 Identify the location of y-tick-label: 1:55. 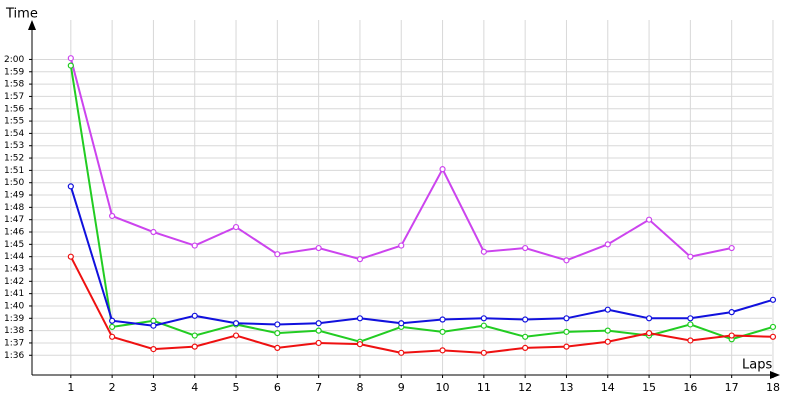
(14, 122).